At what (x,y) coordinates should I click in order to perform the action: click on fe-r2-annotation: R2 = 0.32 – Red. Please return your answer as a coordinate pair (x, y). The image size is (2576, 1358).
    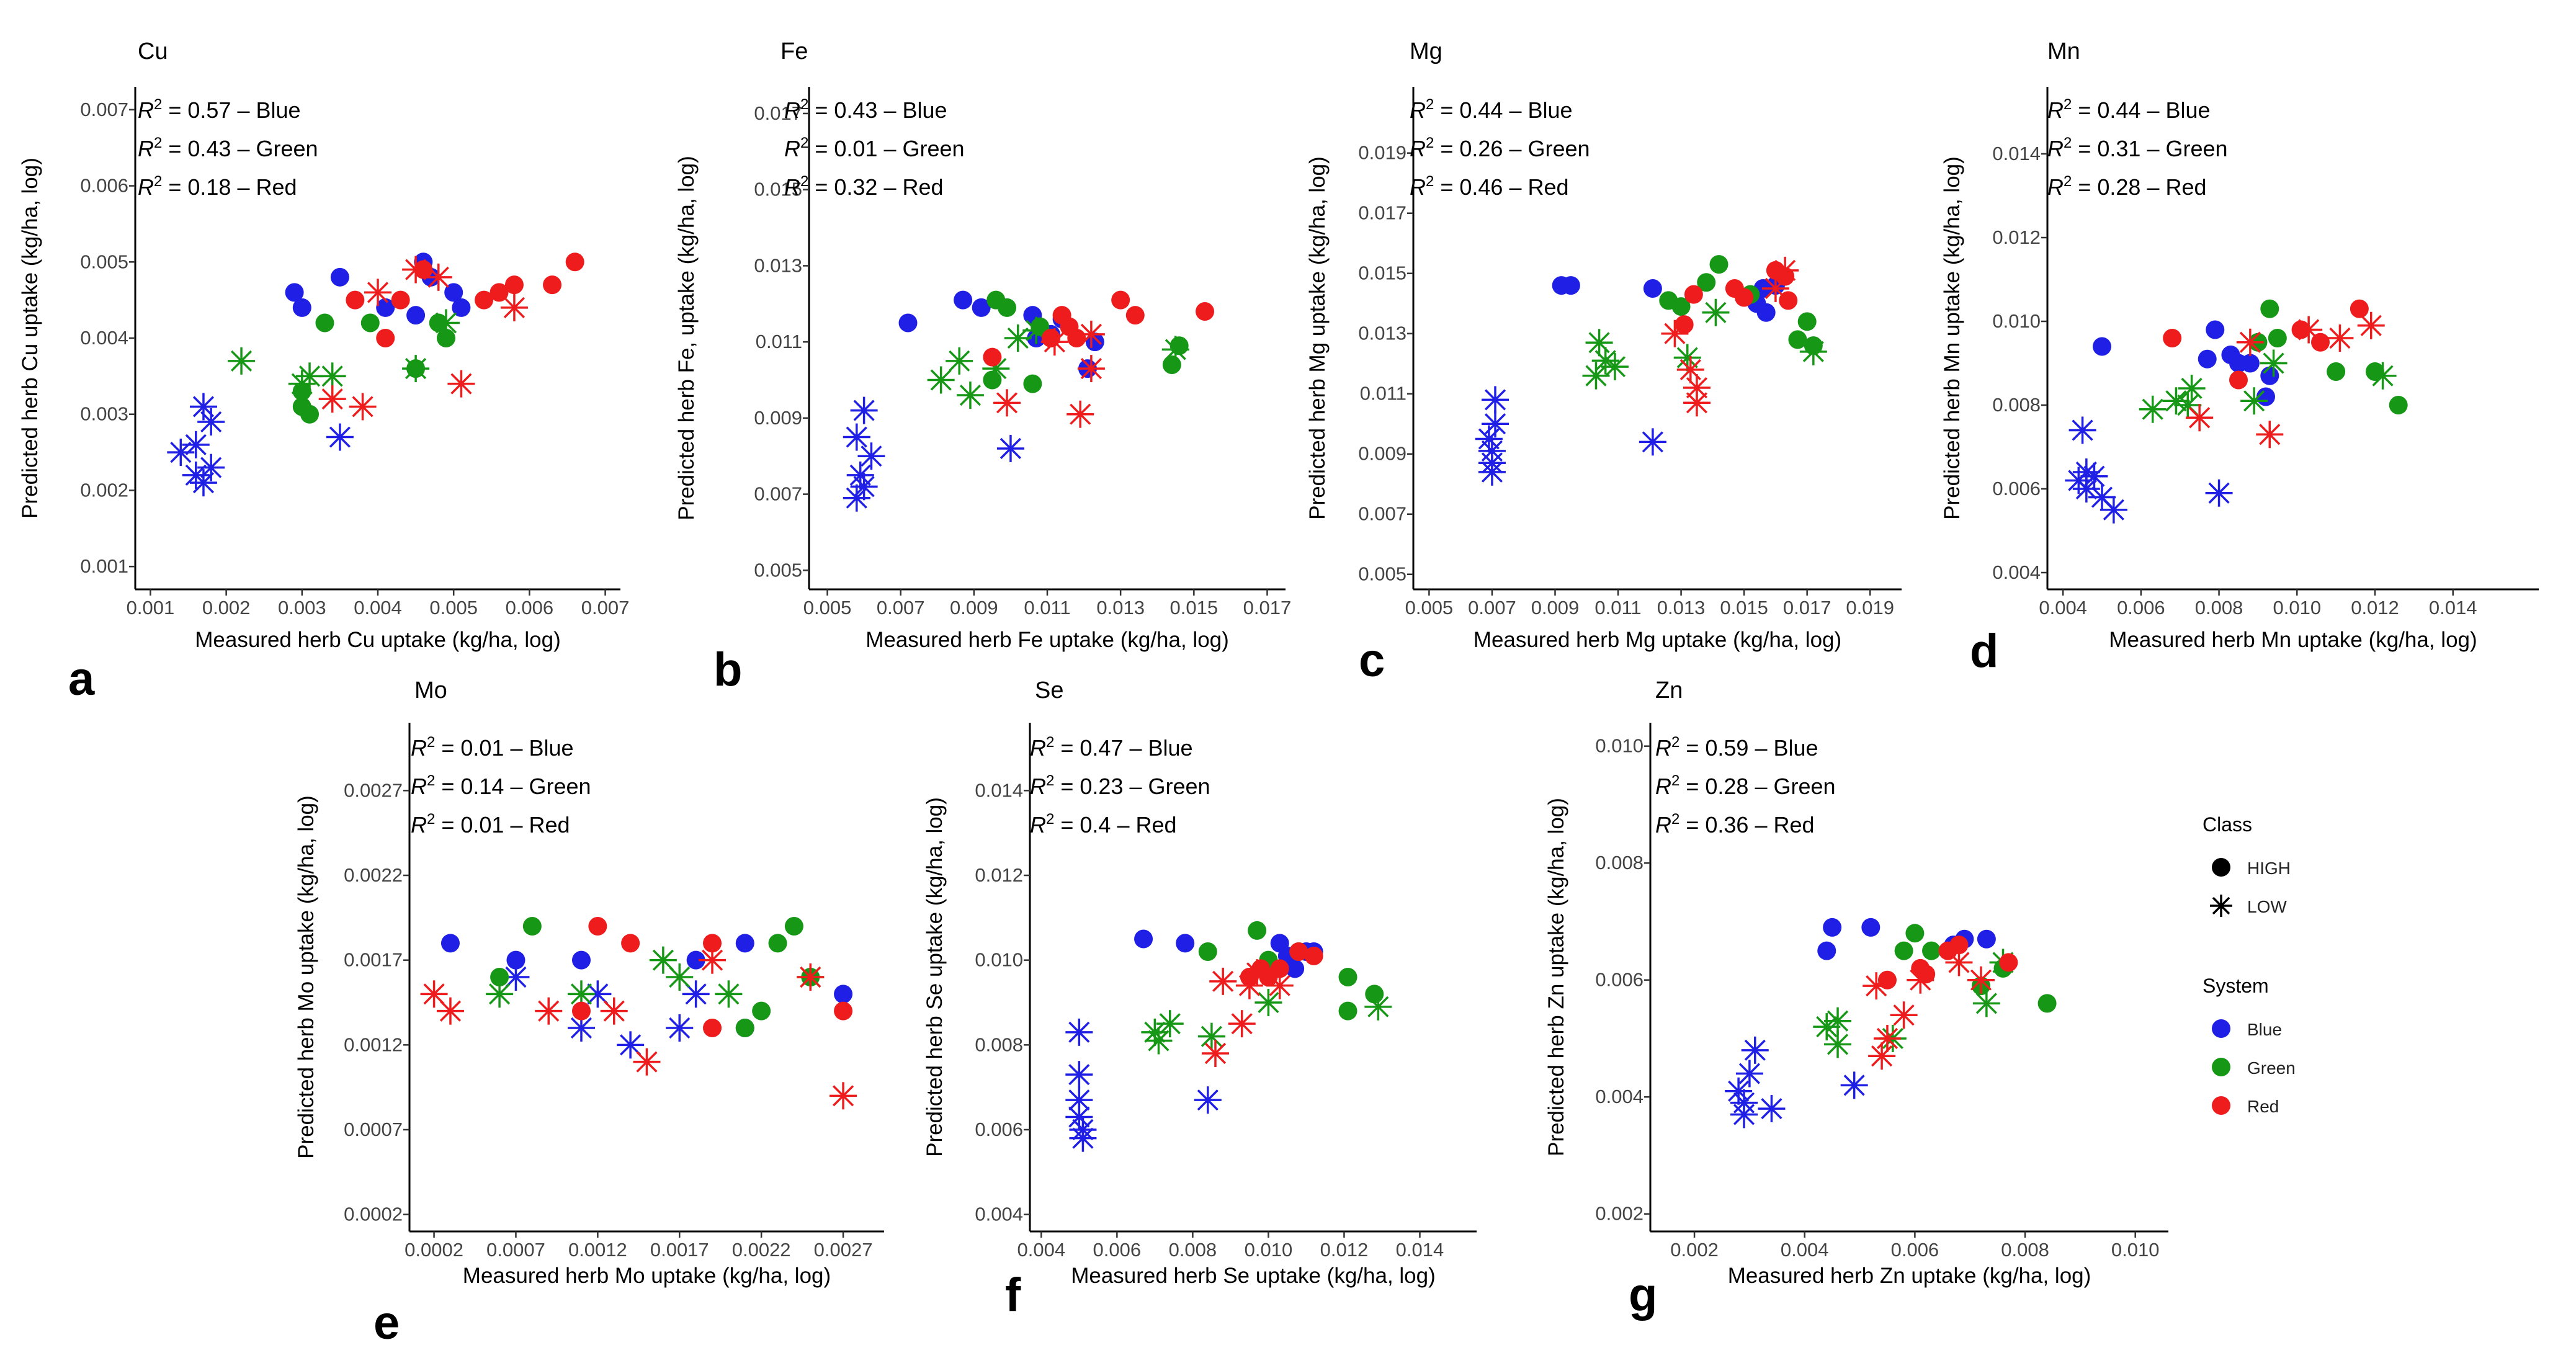
    Looking at the image, I should click on (864, 186).